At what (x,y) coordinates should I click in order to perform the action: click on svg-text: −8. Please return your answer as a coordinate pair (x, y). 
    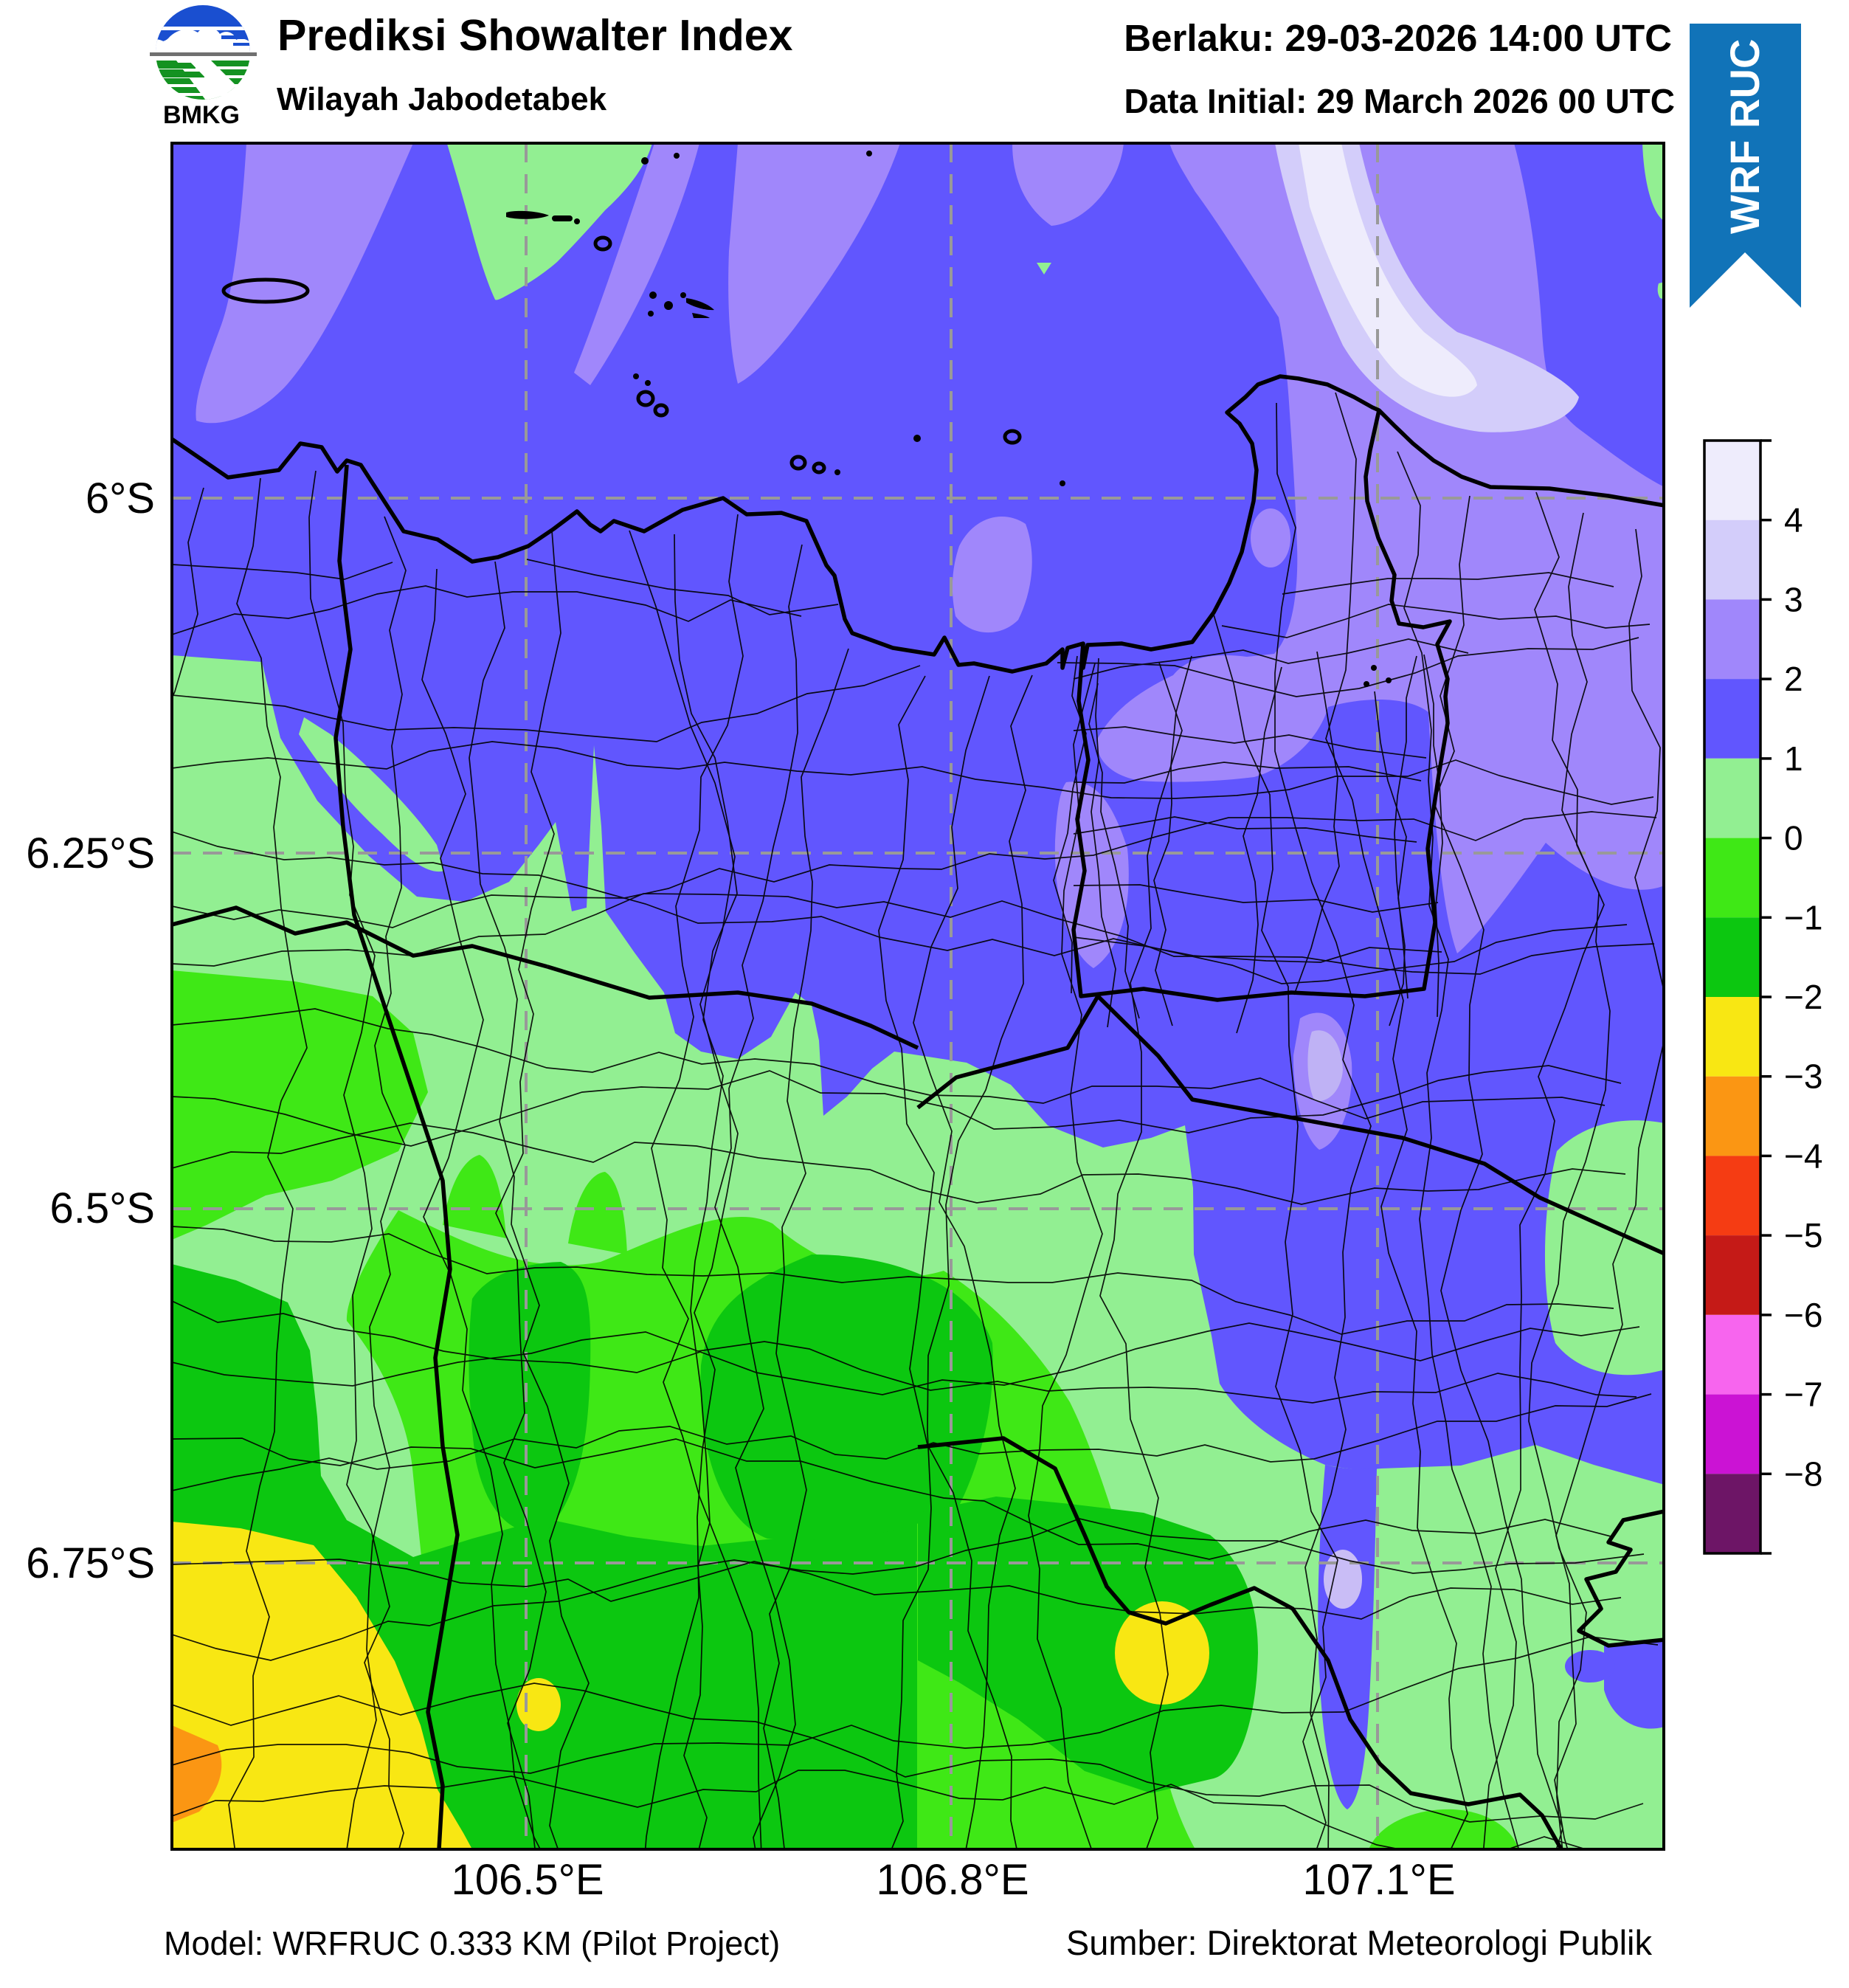
    Looking at the image, I should click on (1803, 1473).